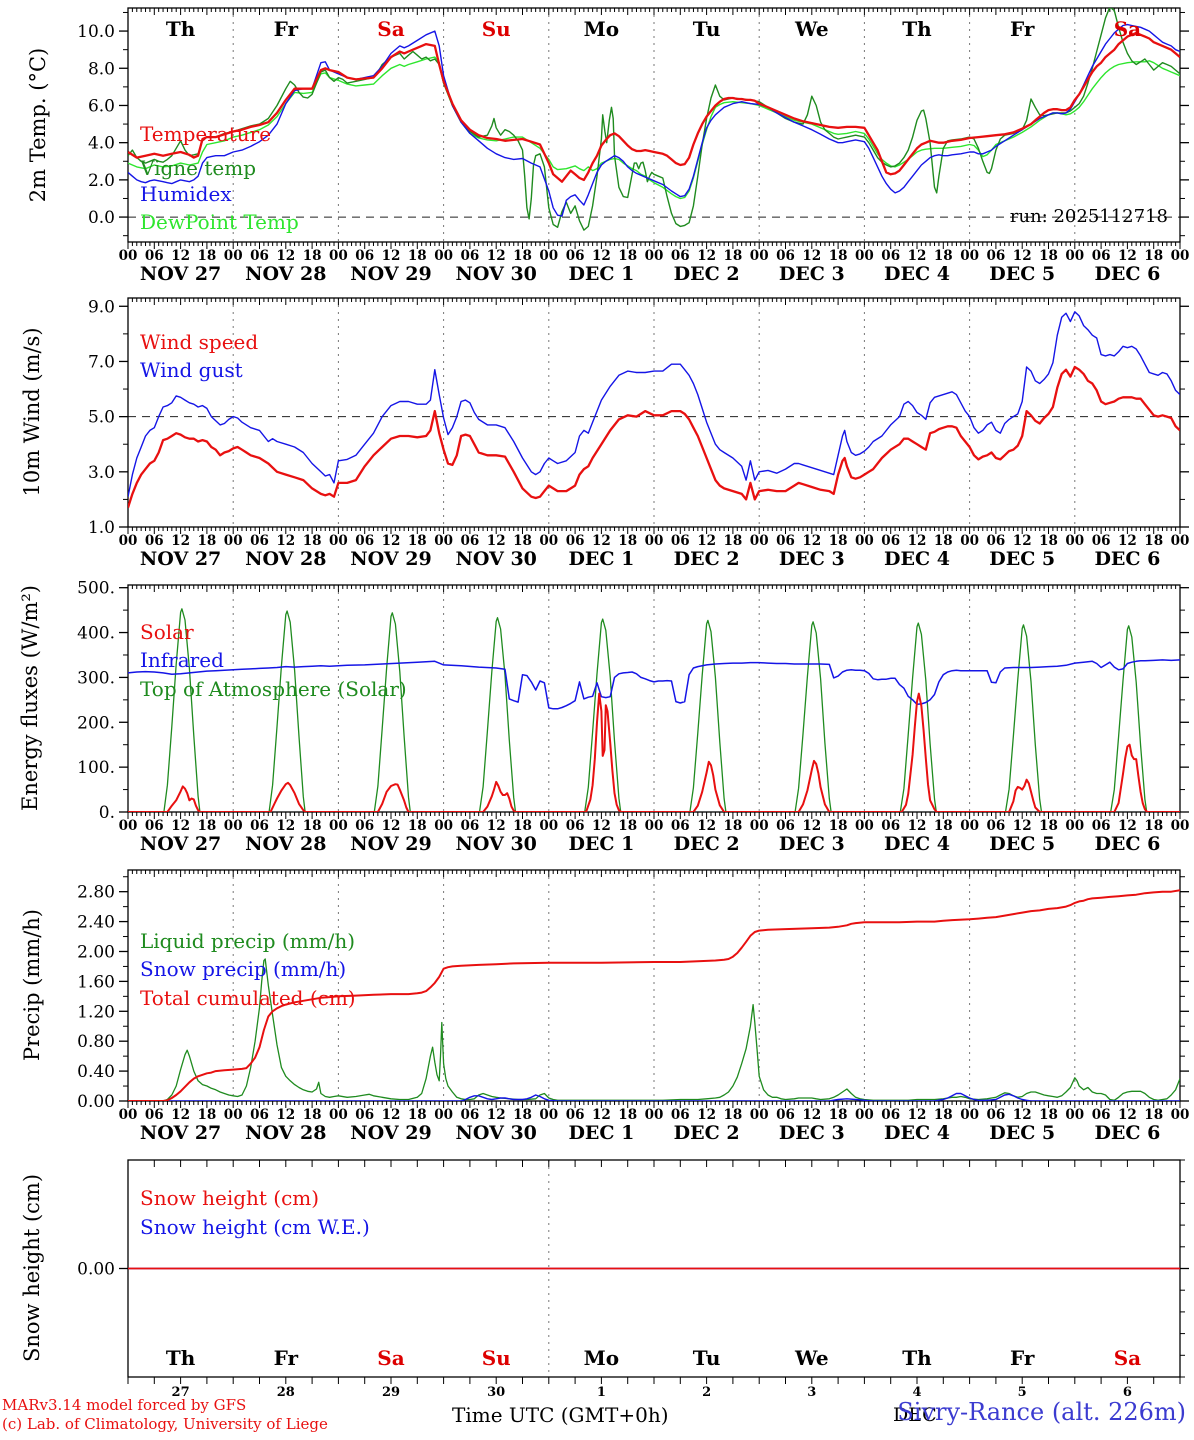 The height and width of the screenshot is (1440, 1194). I want to click on y-tick-label: 0.40, so click(96, 1072).